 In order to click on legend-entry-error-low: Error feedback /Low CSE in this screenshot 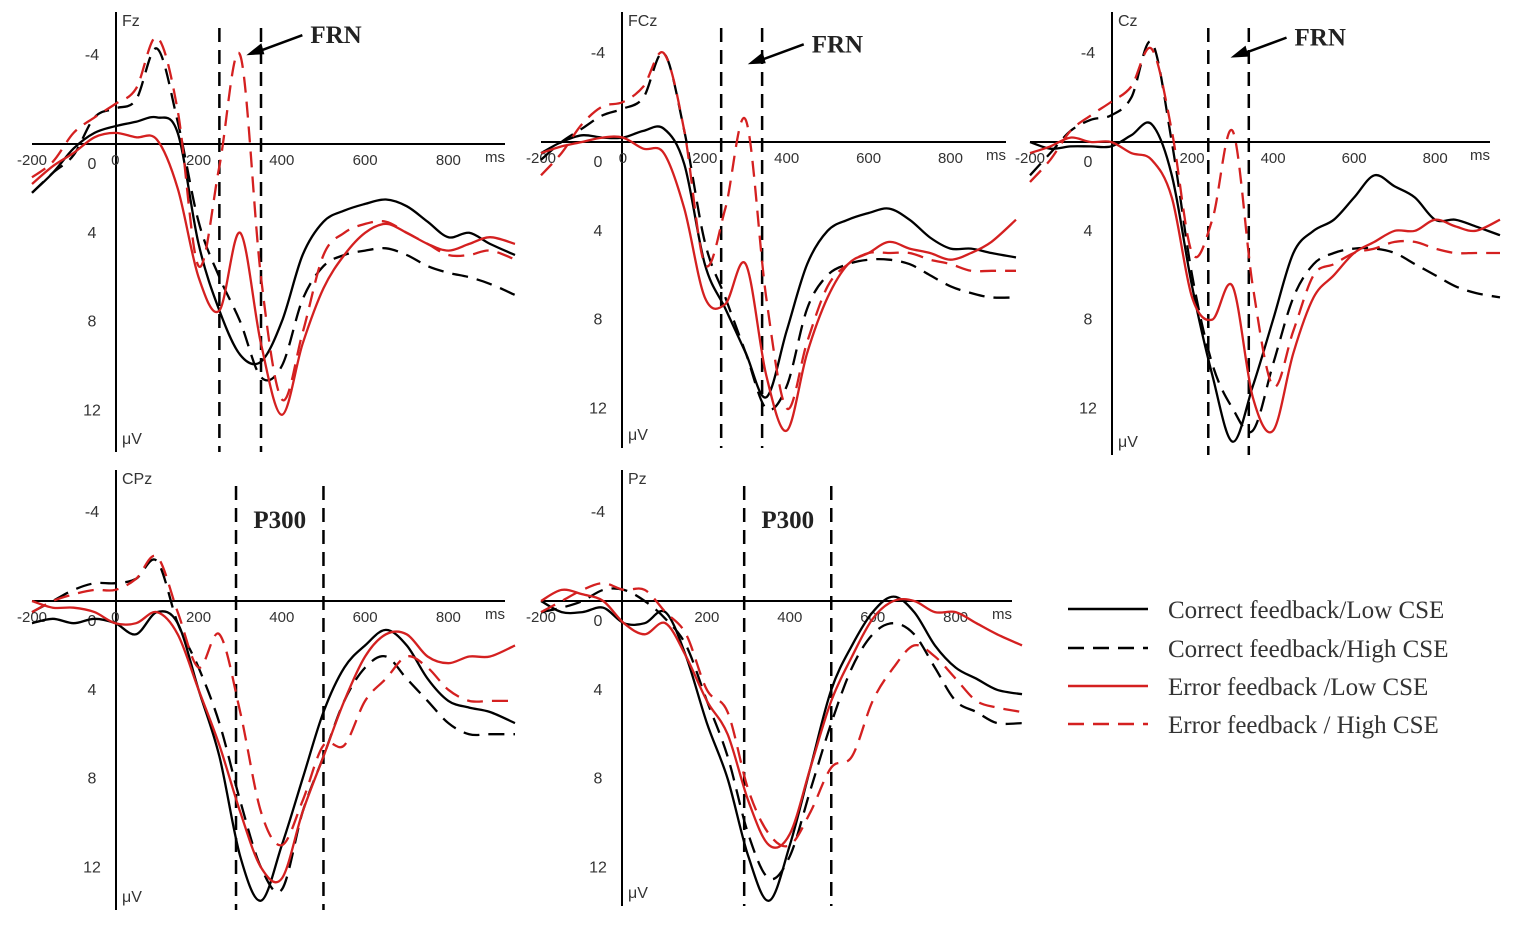, I will do `click(1248, 687)`.